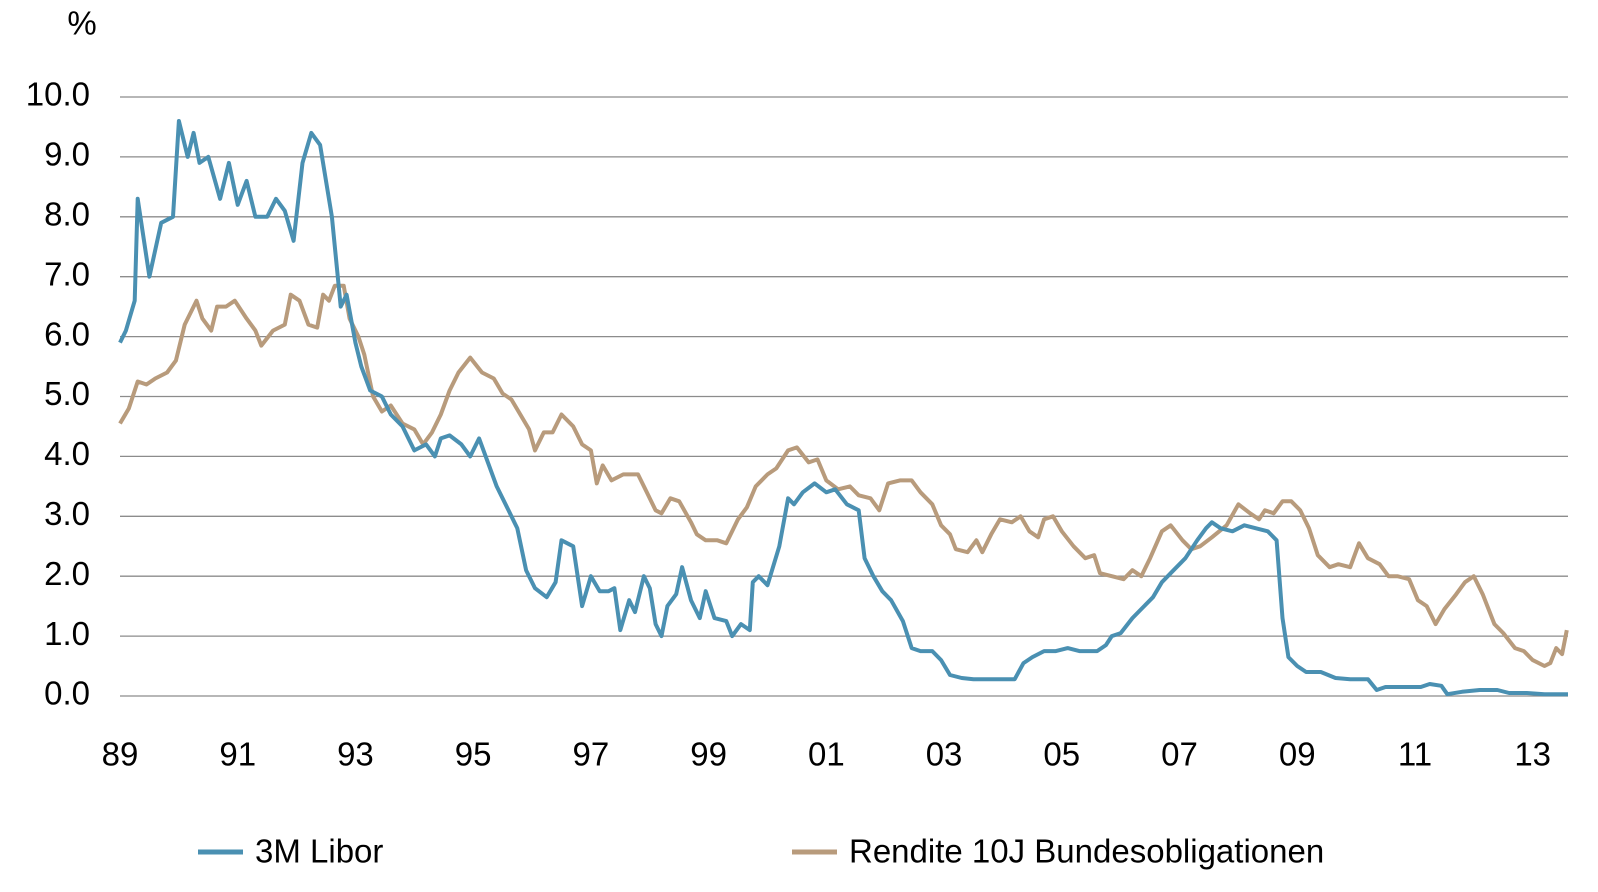 This screenshot has height=892, width=1598. Describe the element at coordinates (473, 754) in the screenshot. I see `x-tick-label: 95` at that location.